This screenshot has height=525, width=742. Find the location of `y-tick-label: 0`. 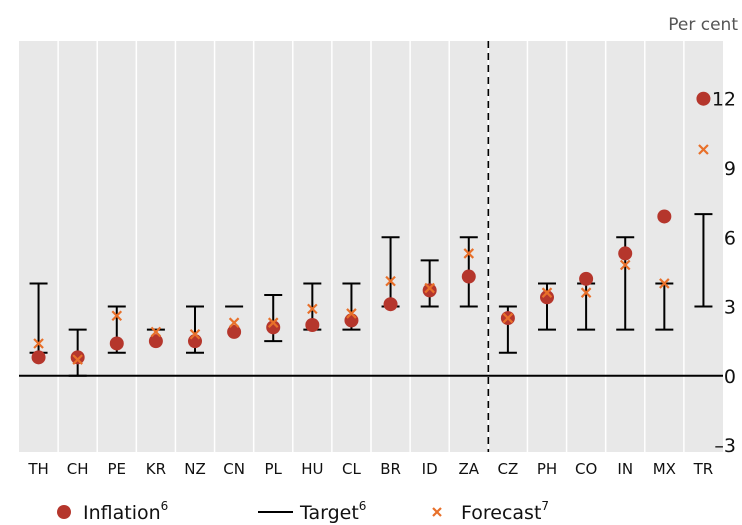

y-tick-label: 0 is located at coordinates (730, 377).